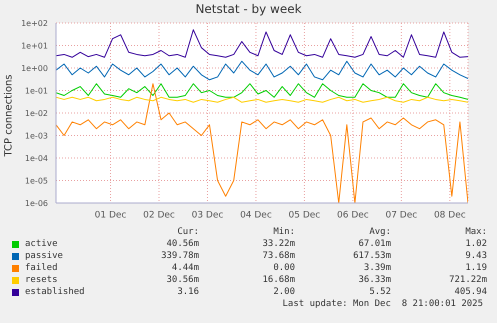 The height and width of the screenshot is (323, 497). Describe the element at coordinates (278, 280) in the screenshot. I see `text: 16.68m` at that location.